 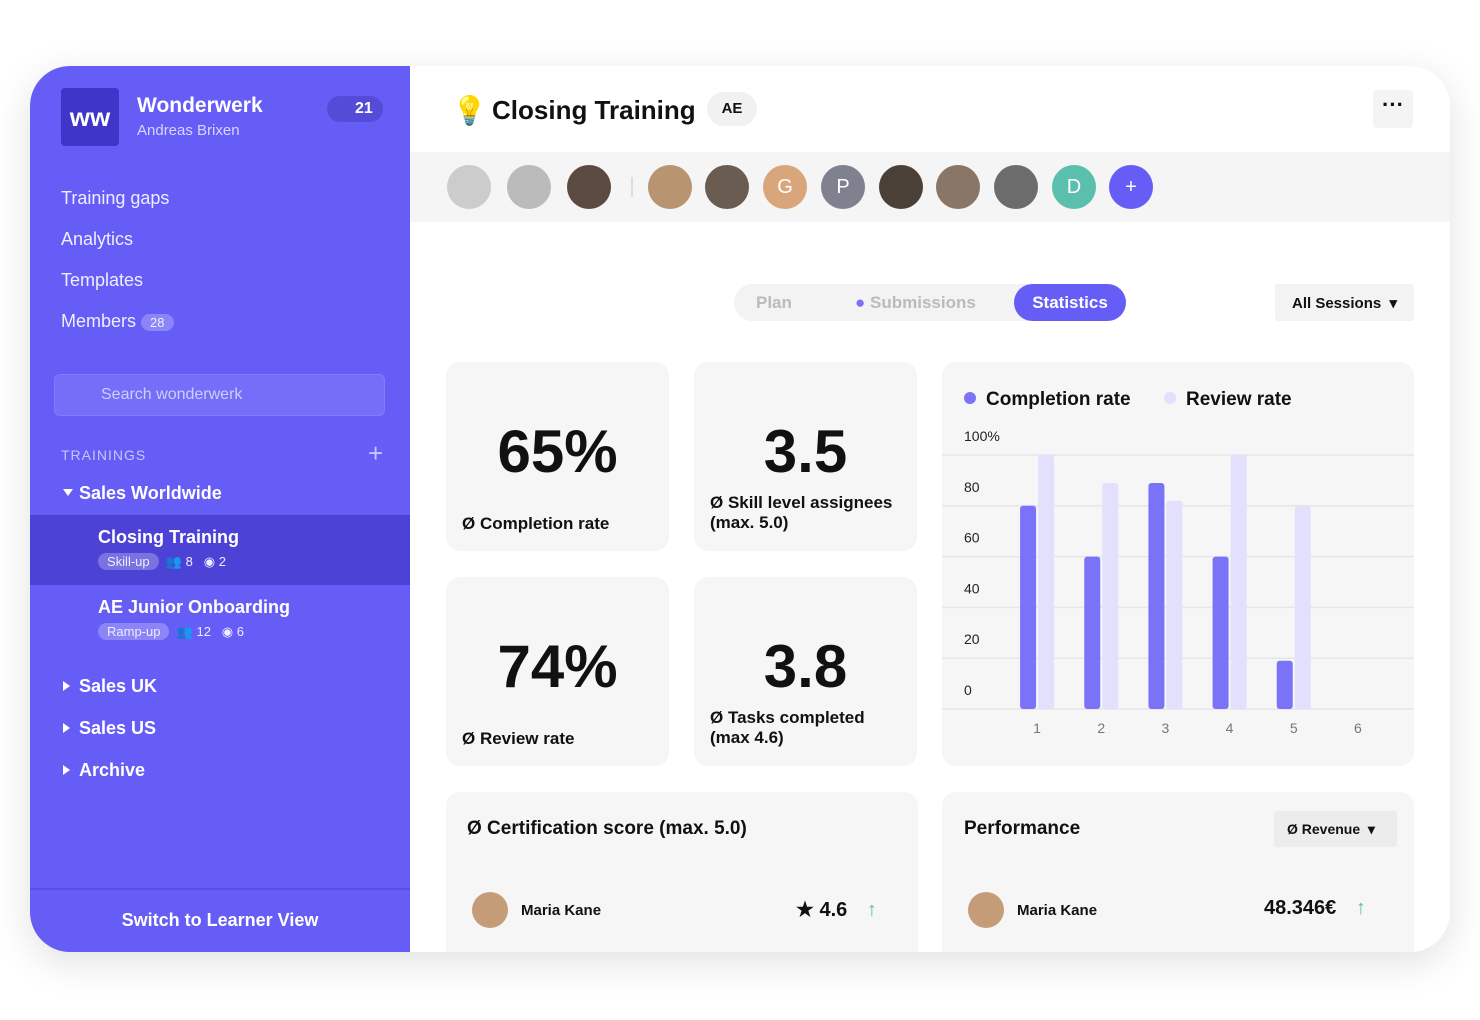 What do you see at coordinates (118, 728) in the screenshot?
I see `group: Sales US` at bounding box center [118, 728].